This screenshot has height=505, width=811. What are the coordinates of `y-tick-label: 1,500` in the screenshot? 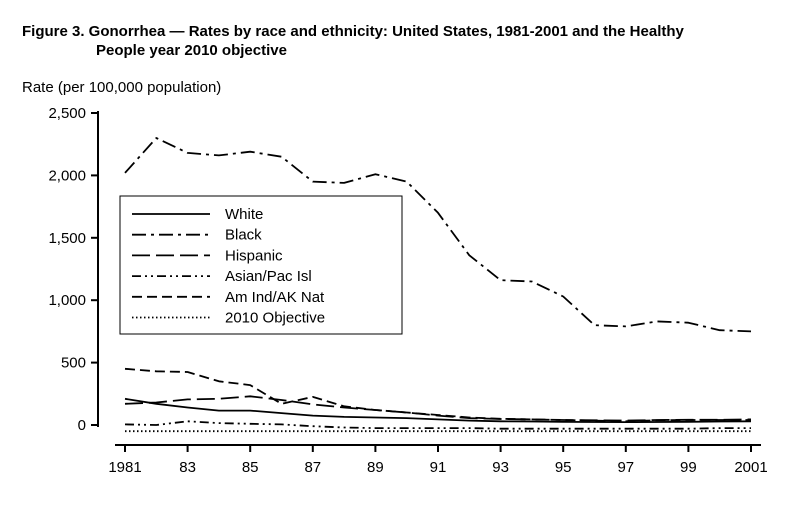 It's located at (67, 238).